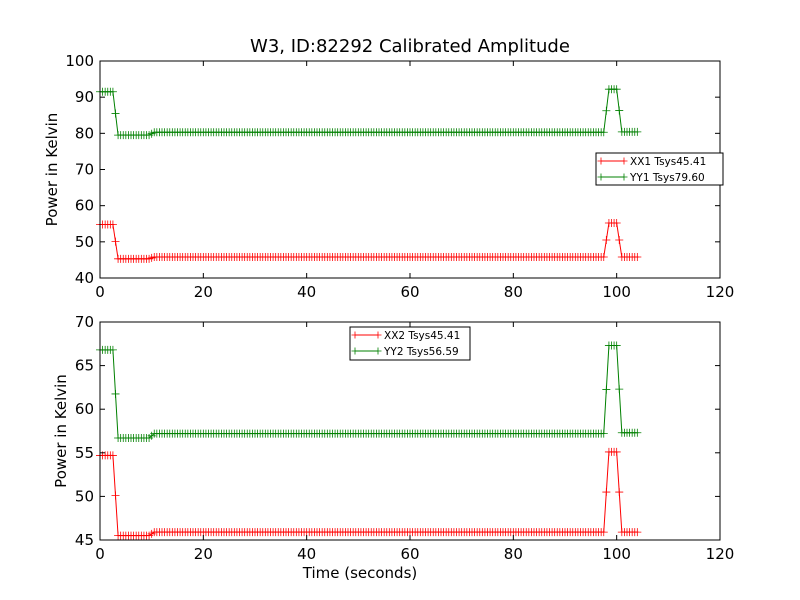  Describe the element at coordinates (79, 61) in the screenshot. I see `y-tick-label: 100` at that location.